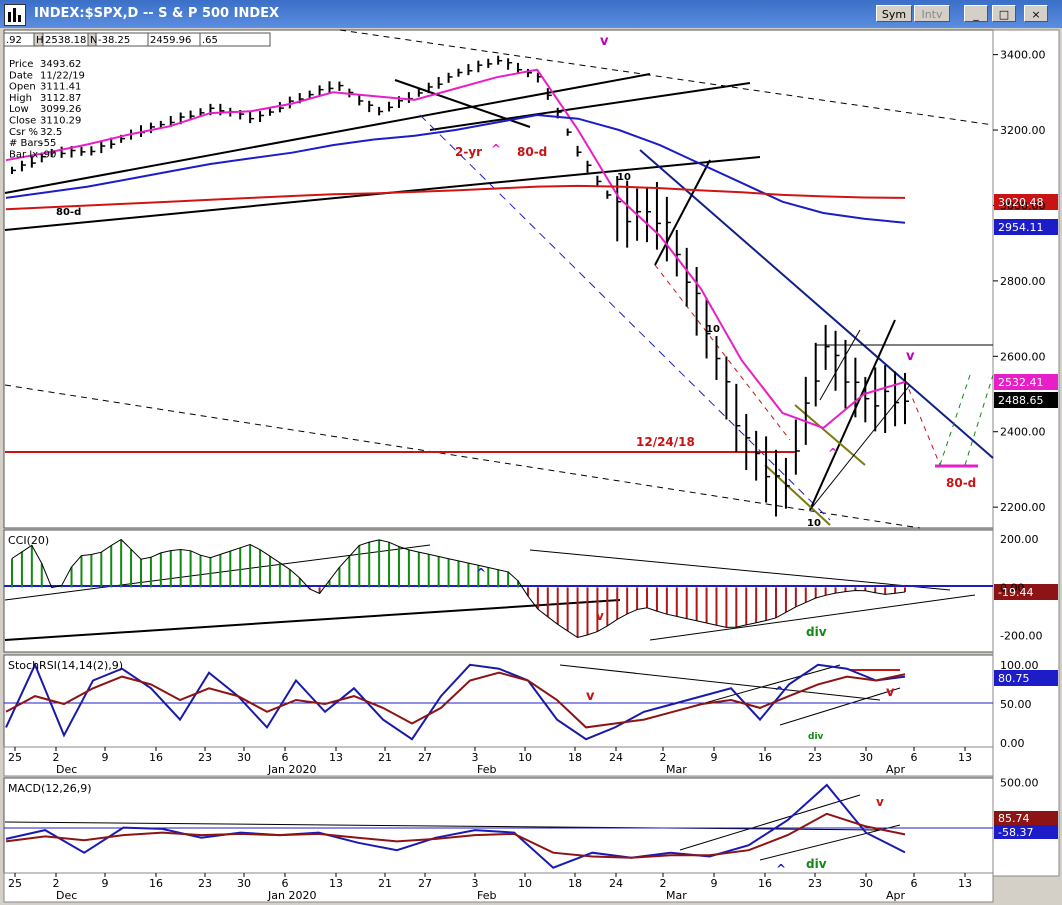  I want to click on cci-axis-label: -200.00, so click(1021, 636).